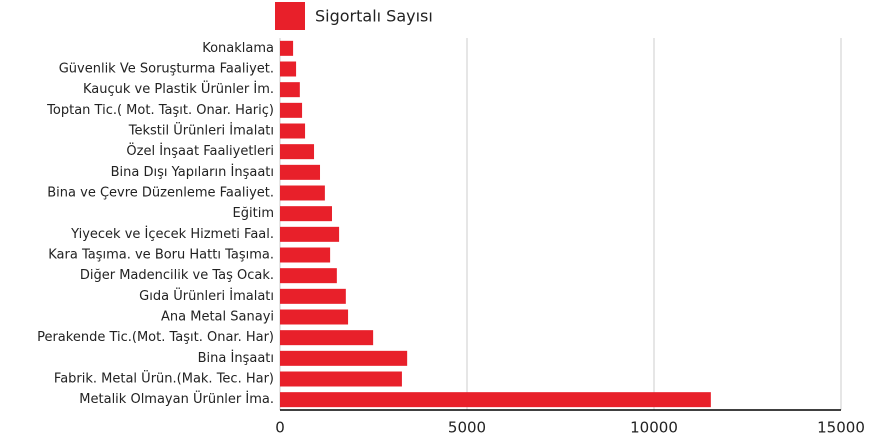  I want to click on y-tick-label: Konaklama, so click(238, 48).